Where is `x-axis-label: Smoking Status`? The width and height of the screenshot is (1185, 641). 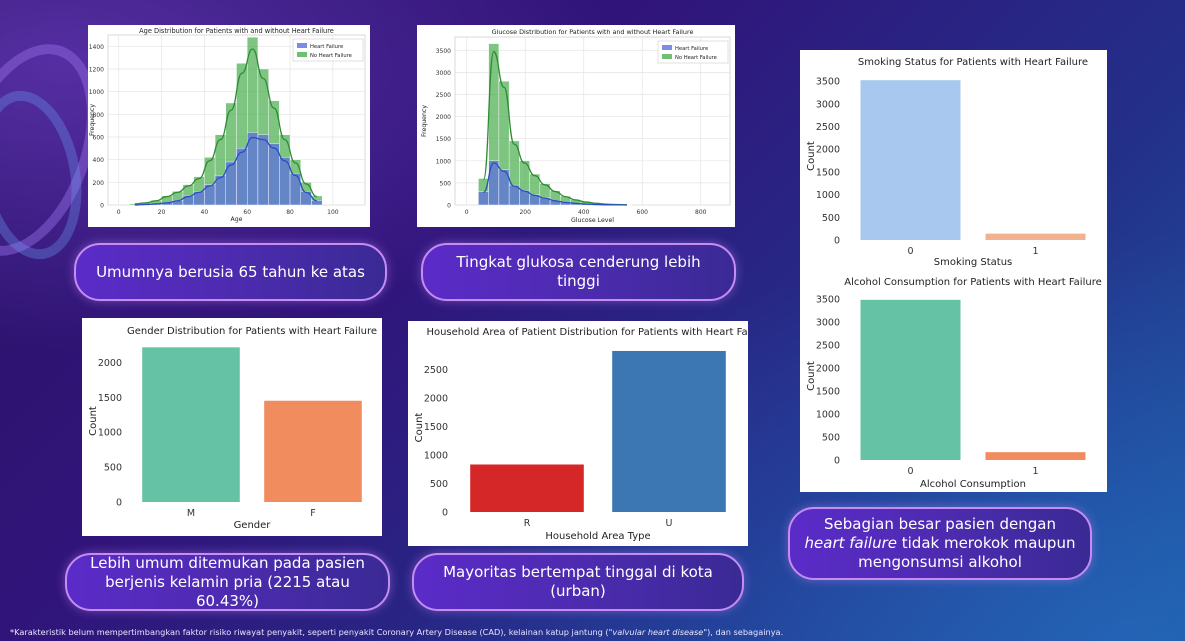 x-axis-label: Smoking Status is located at coordinates (973, 262).